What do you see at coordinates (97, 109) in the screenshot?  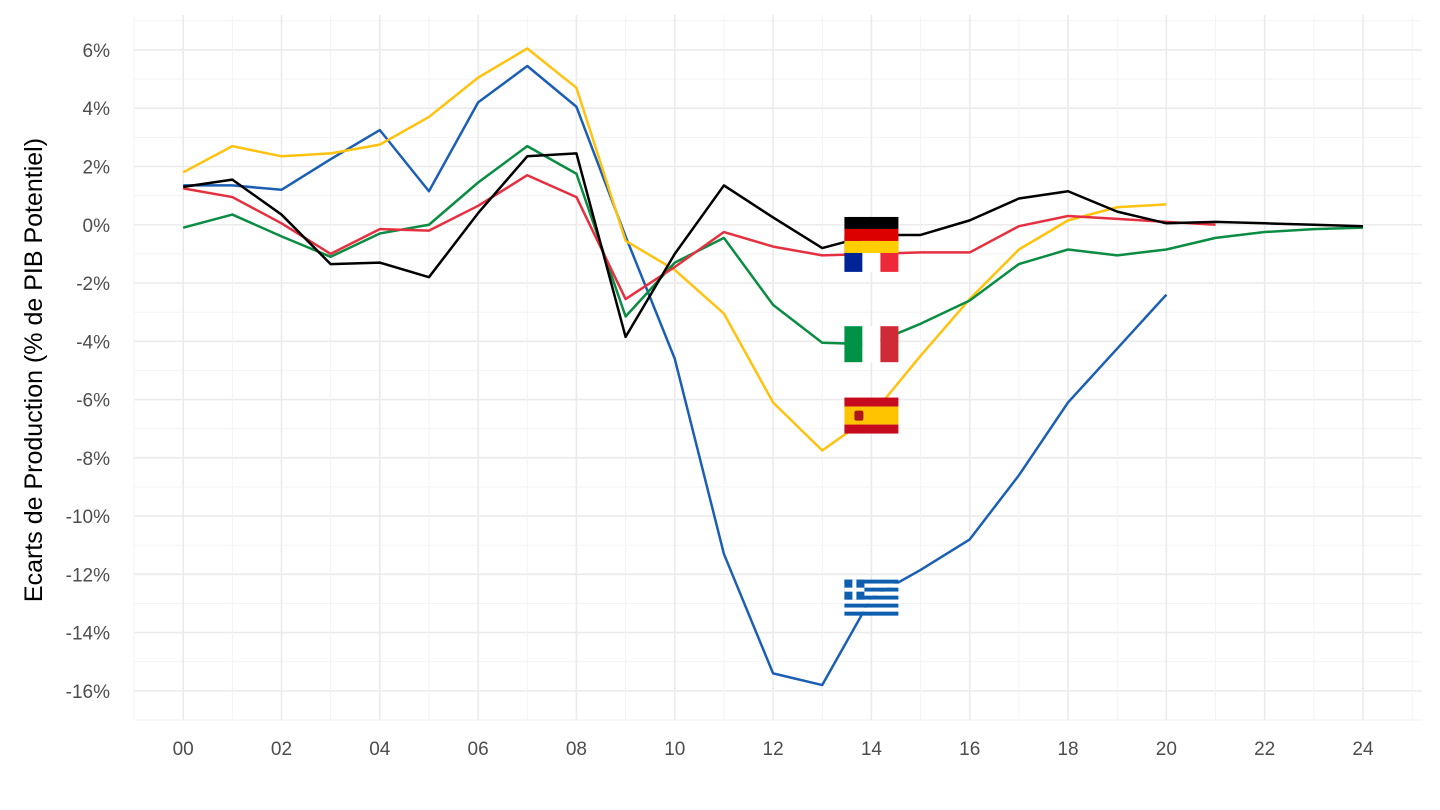 I see `y-tick-label: 4%` at bounding box center [97, 109].